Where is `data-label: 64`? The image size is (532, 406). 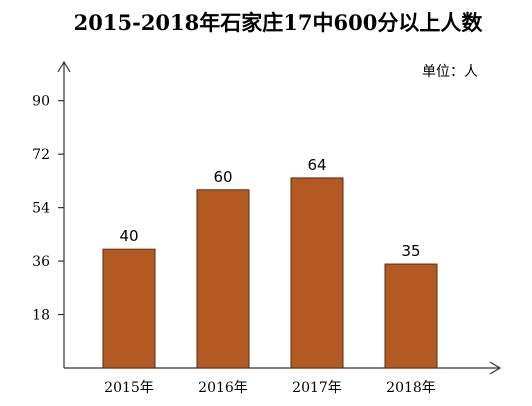 data-label: 64 is located at coordinates (316, 165).